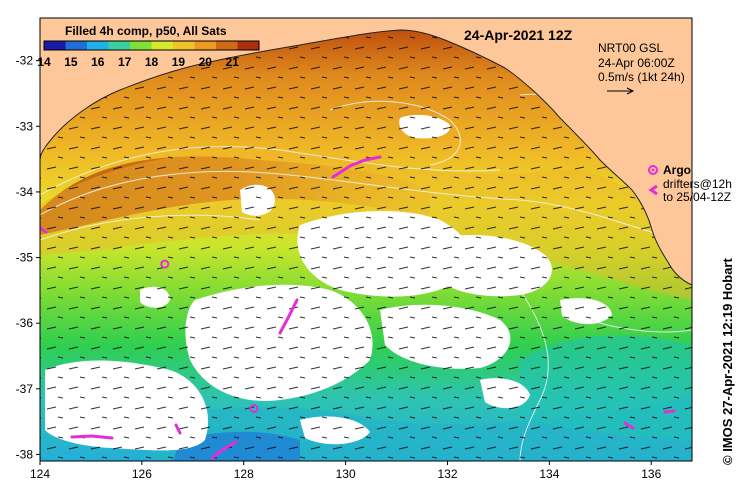  I want to click on colorbar-tick-label: 17, so click(125, 62).